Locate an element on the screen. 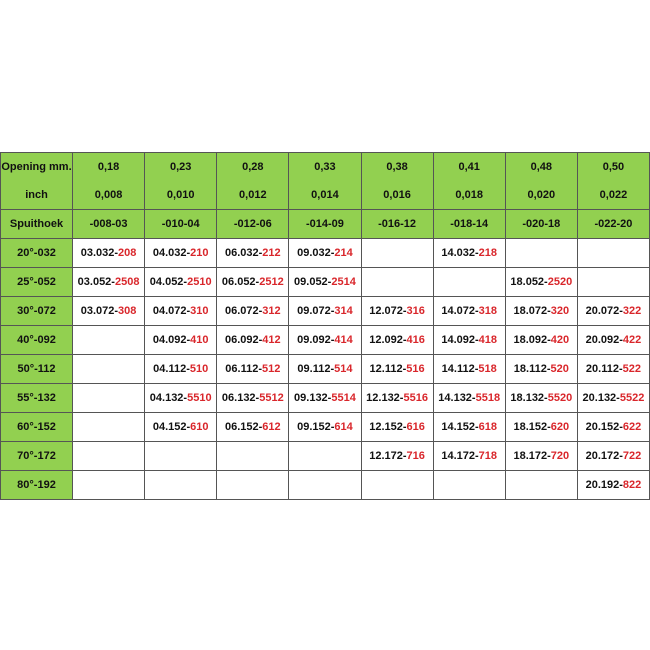  part-number-cell: 14.092-418 is located at coordinates (469, 340).